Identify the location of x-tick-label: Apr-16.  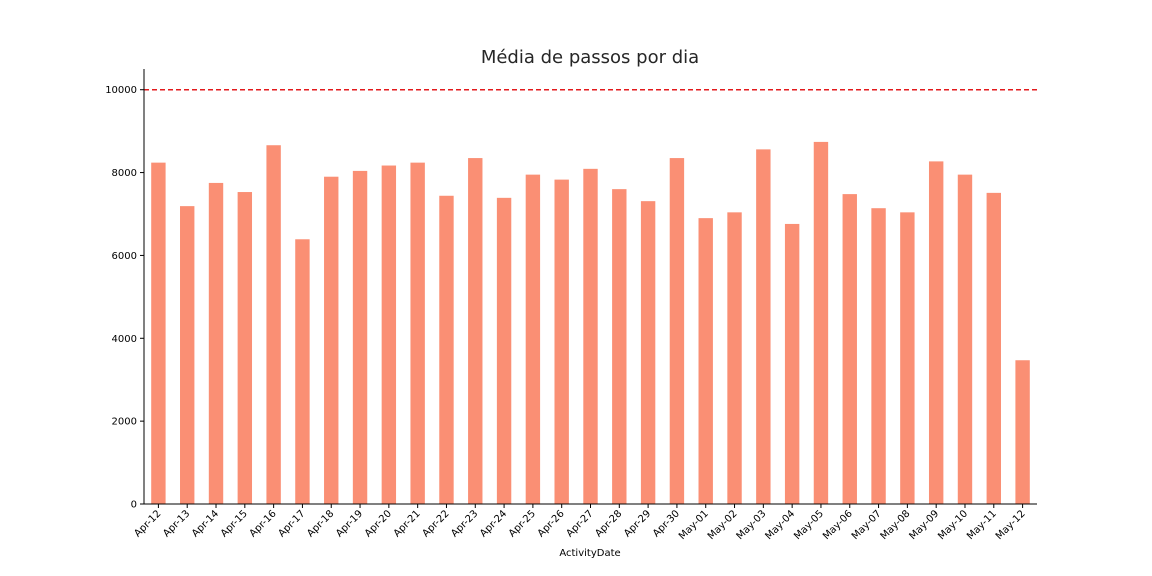
(263, 523).